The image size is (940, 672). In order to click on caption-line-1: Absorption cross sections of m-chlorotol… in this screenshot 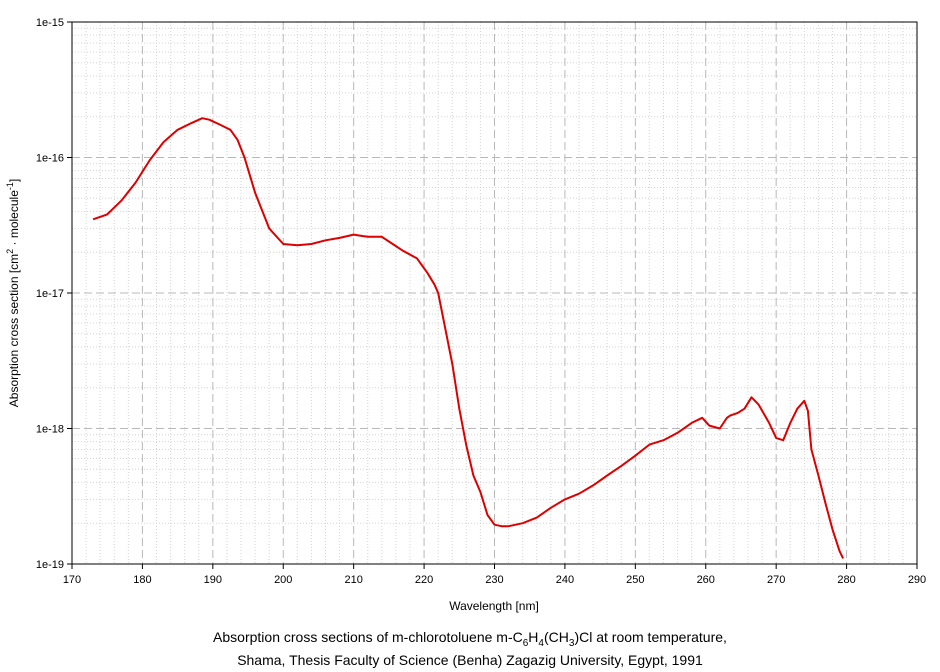, I will do `click(470, 638)`.